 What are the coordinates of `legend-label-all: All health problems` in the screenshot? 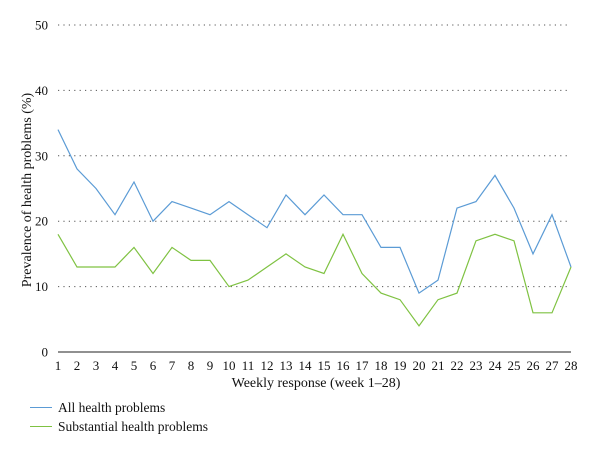 It's located at (112, 407).